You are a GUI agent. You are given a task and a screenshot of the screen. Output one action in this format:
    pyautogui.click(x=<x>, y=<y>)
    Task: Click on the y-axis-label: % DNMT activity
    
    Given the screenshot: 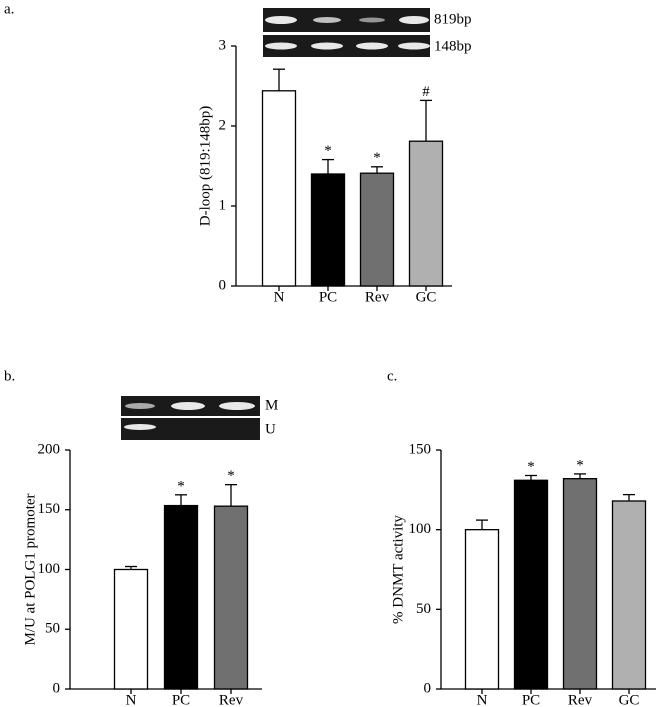 What is the action you would take?
    pyautogui.click(x=398, y=569)
    